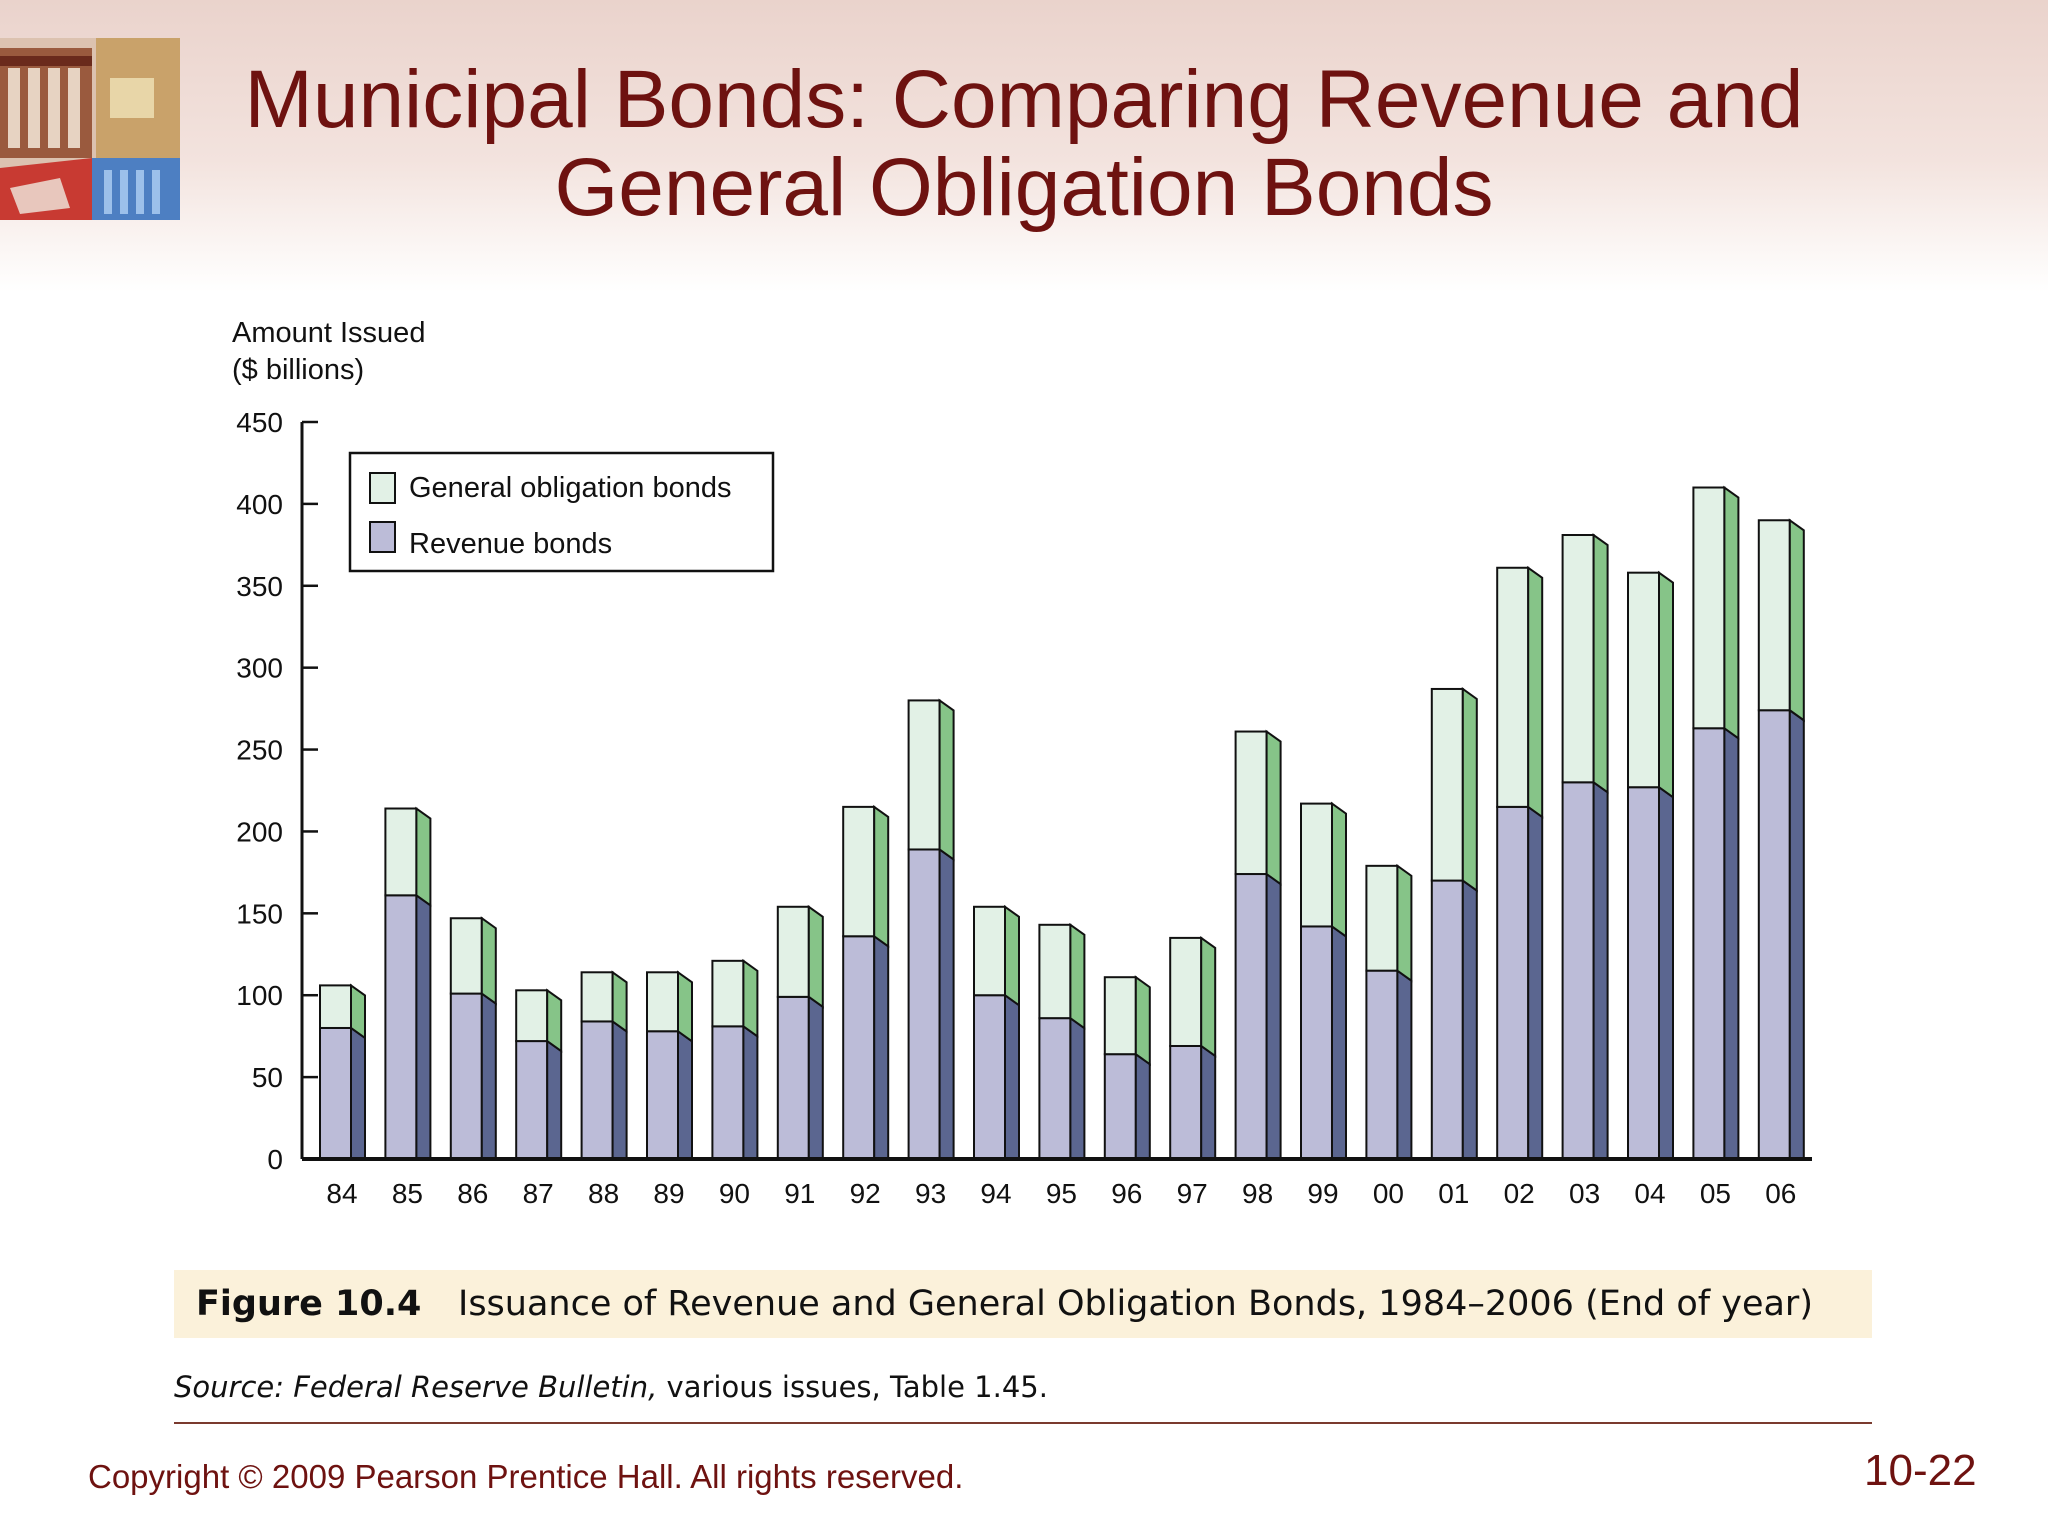  Describe the element at coordinates (298, 370) in the screenshot. I see `y-axis-unit-label: ($ billions)` at that location.